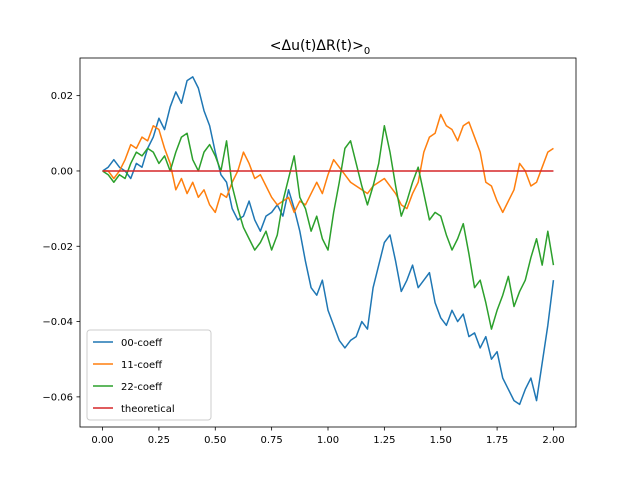  What do you see at coordinates (367, 51) in the screenshot?
I see `chart-title-subscript: 0` at bounding box center [367, 51].